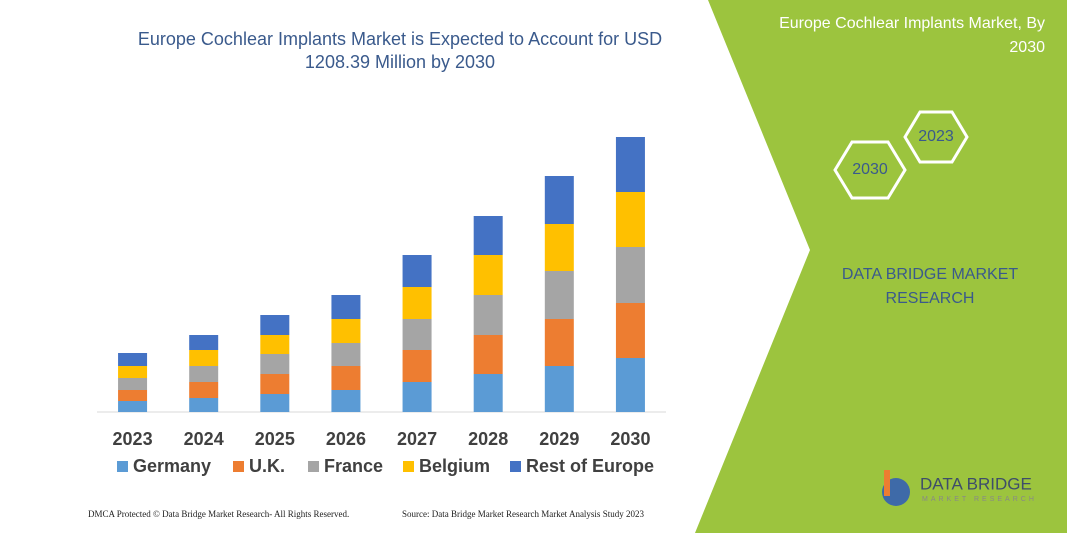  Describe the element at coordinates (454, 466) in the screenshot. I see `legend-label: Belgium` at that location.